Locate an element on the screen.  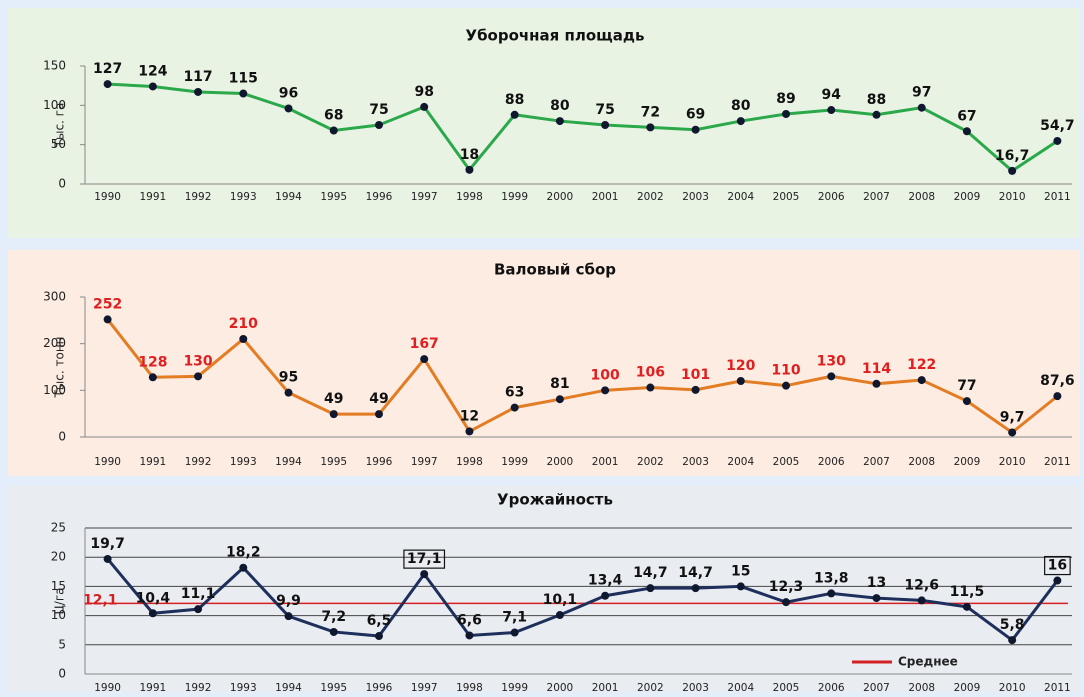
value-label: 128 is located at coordinates (152, 362).